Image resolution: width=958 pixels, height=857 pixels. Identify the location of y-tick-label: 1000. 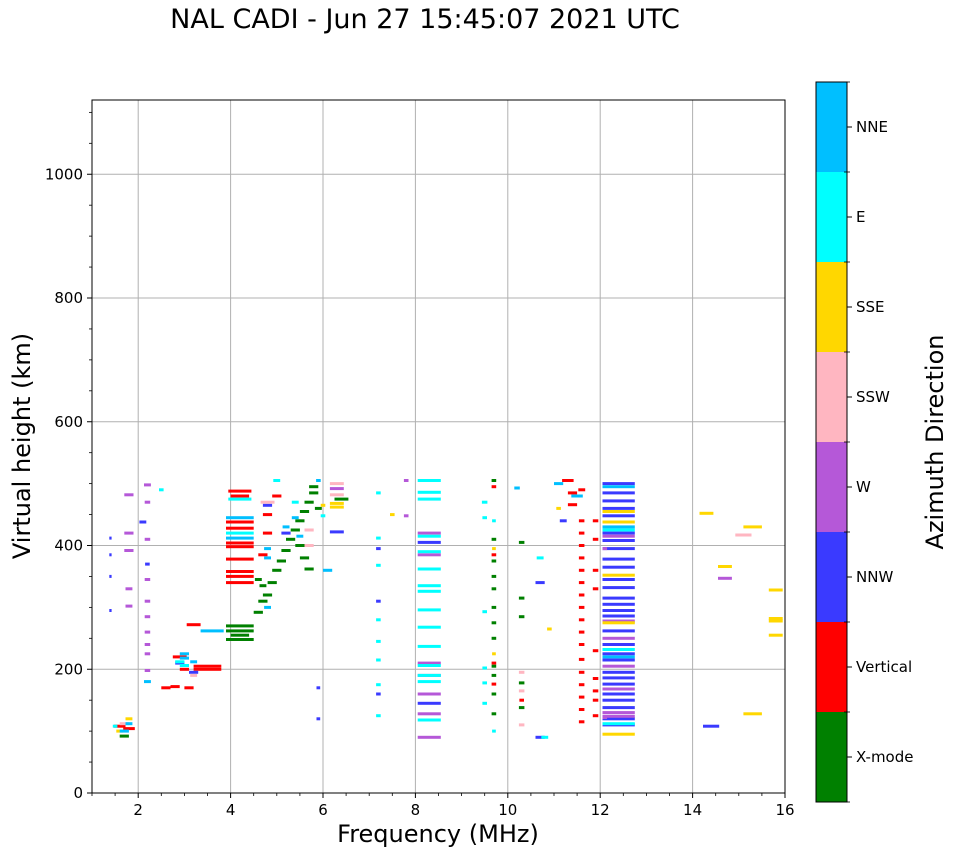
(64, 174).